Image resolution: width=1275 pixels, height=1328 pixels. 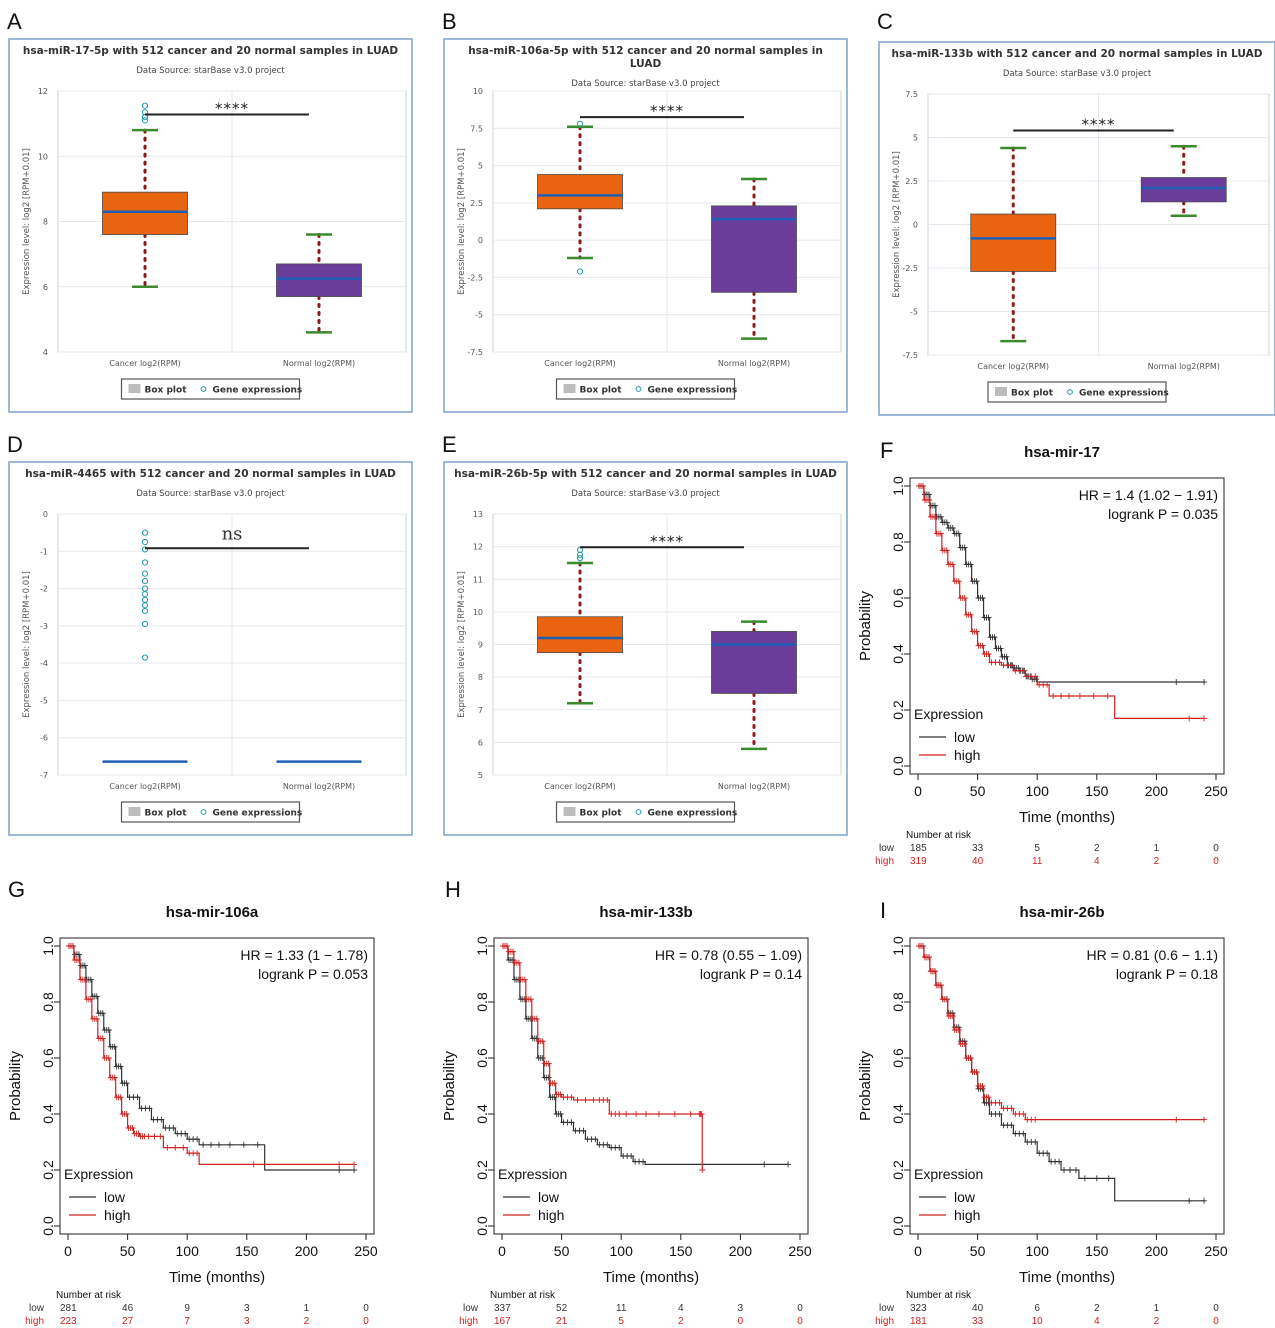 What do you see at coordinates (187, 1308) in the screenshot?
I see `risk-count: 9` at bounding box center [187, 1308].